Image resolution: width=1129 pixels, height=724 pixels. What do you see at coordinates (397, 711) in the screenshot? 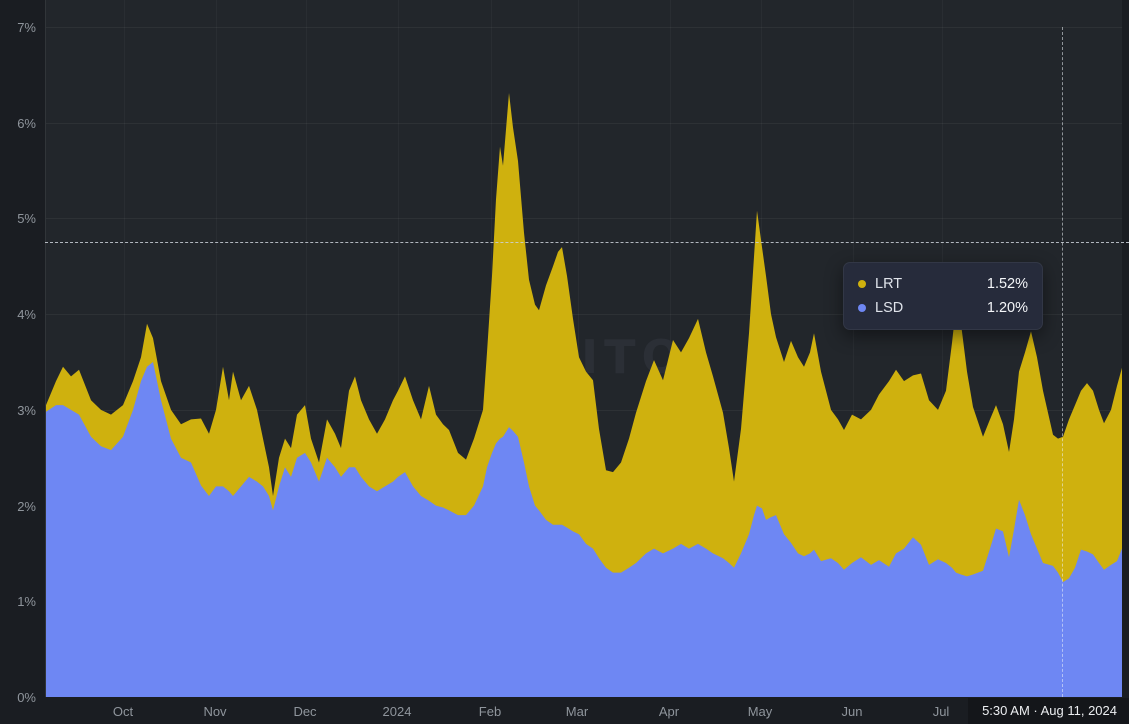
I see `x-axis-tick-label: 2024` at bounding box center [397, 711].